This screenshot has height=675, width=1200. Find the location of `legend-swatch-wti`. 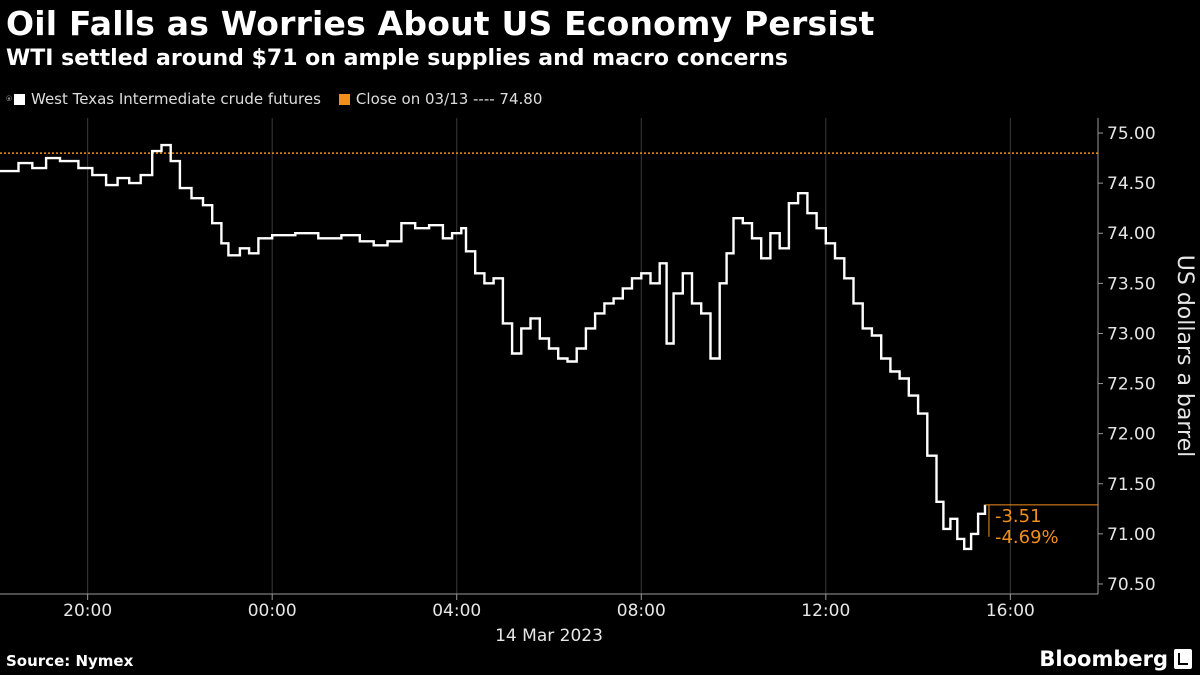

legend-swatch-wti is located at coordinates (19, 99).